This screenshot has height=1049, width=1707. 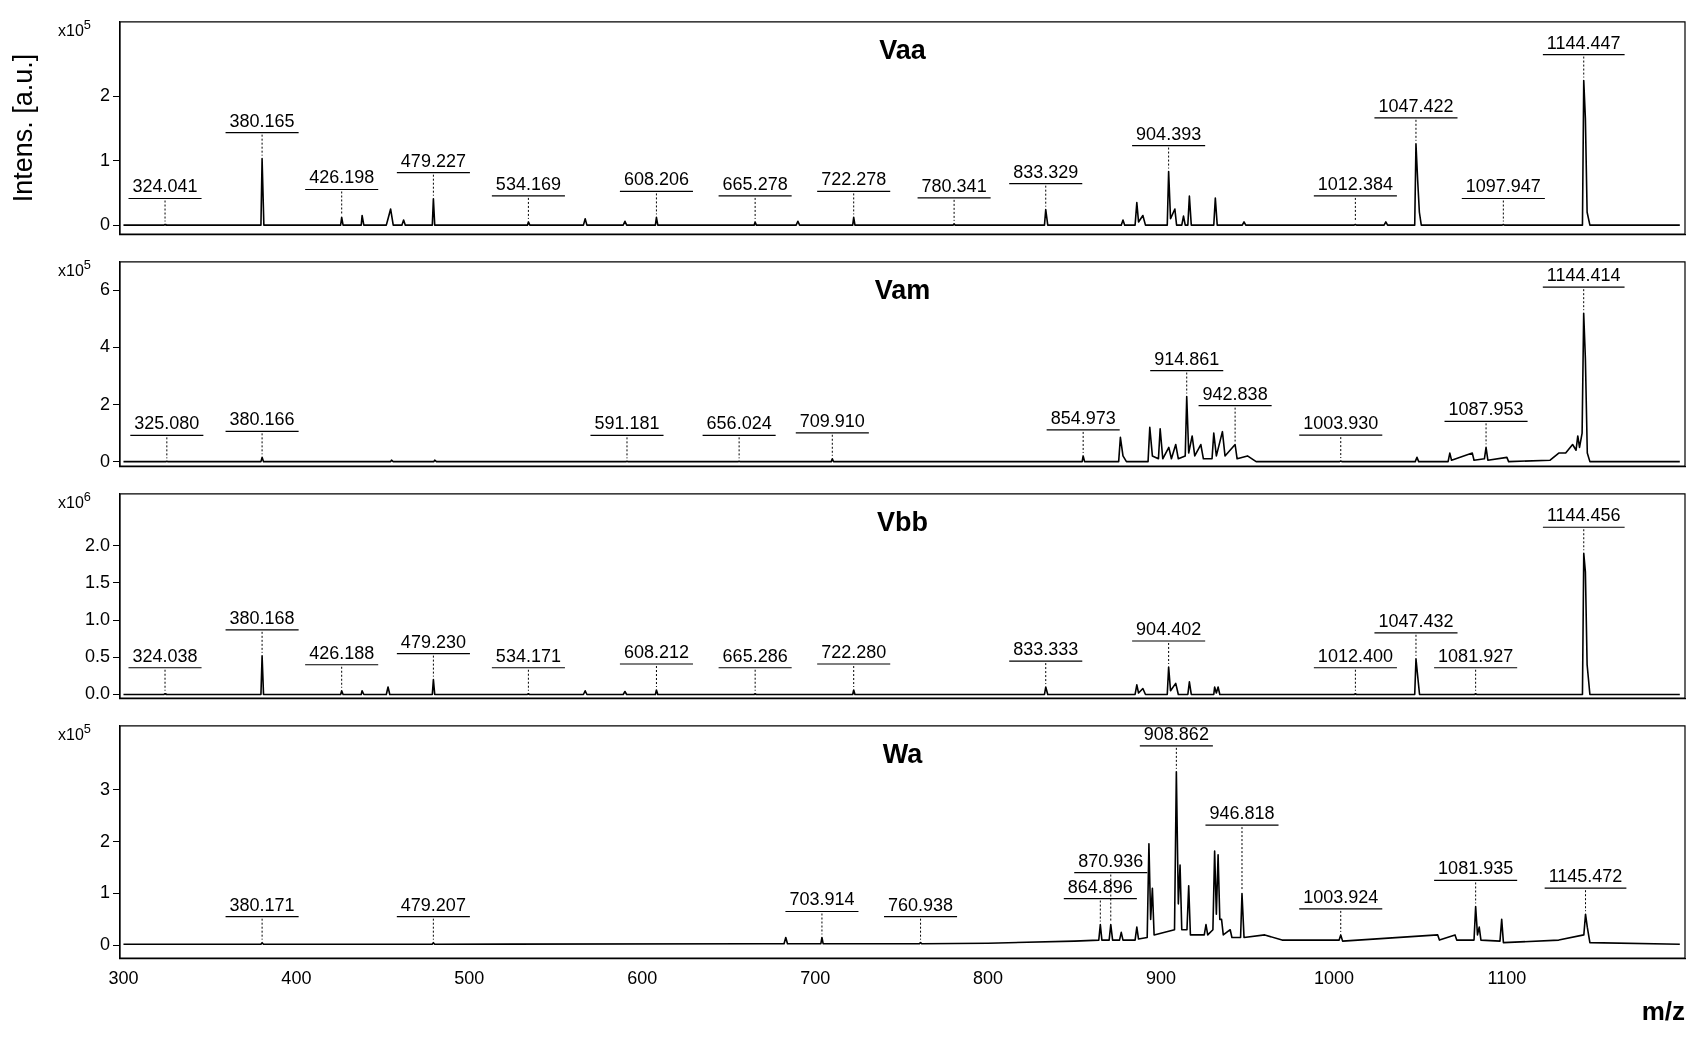 What do you see at coordinates (1235, 393) in the screenshot?
I see `annotation: 942.838` at bounding box center [1235, 393].